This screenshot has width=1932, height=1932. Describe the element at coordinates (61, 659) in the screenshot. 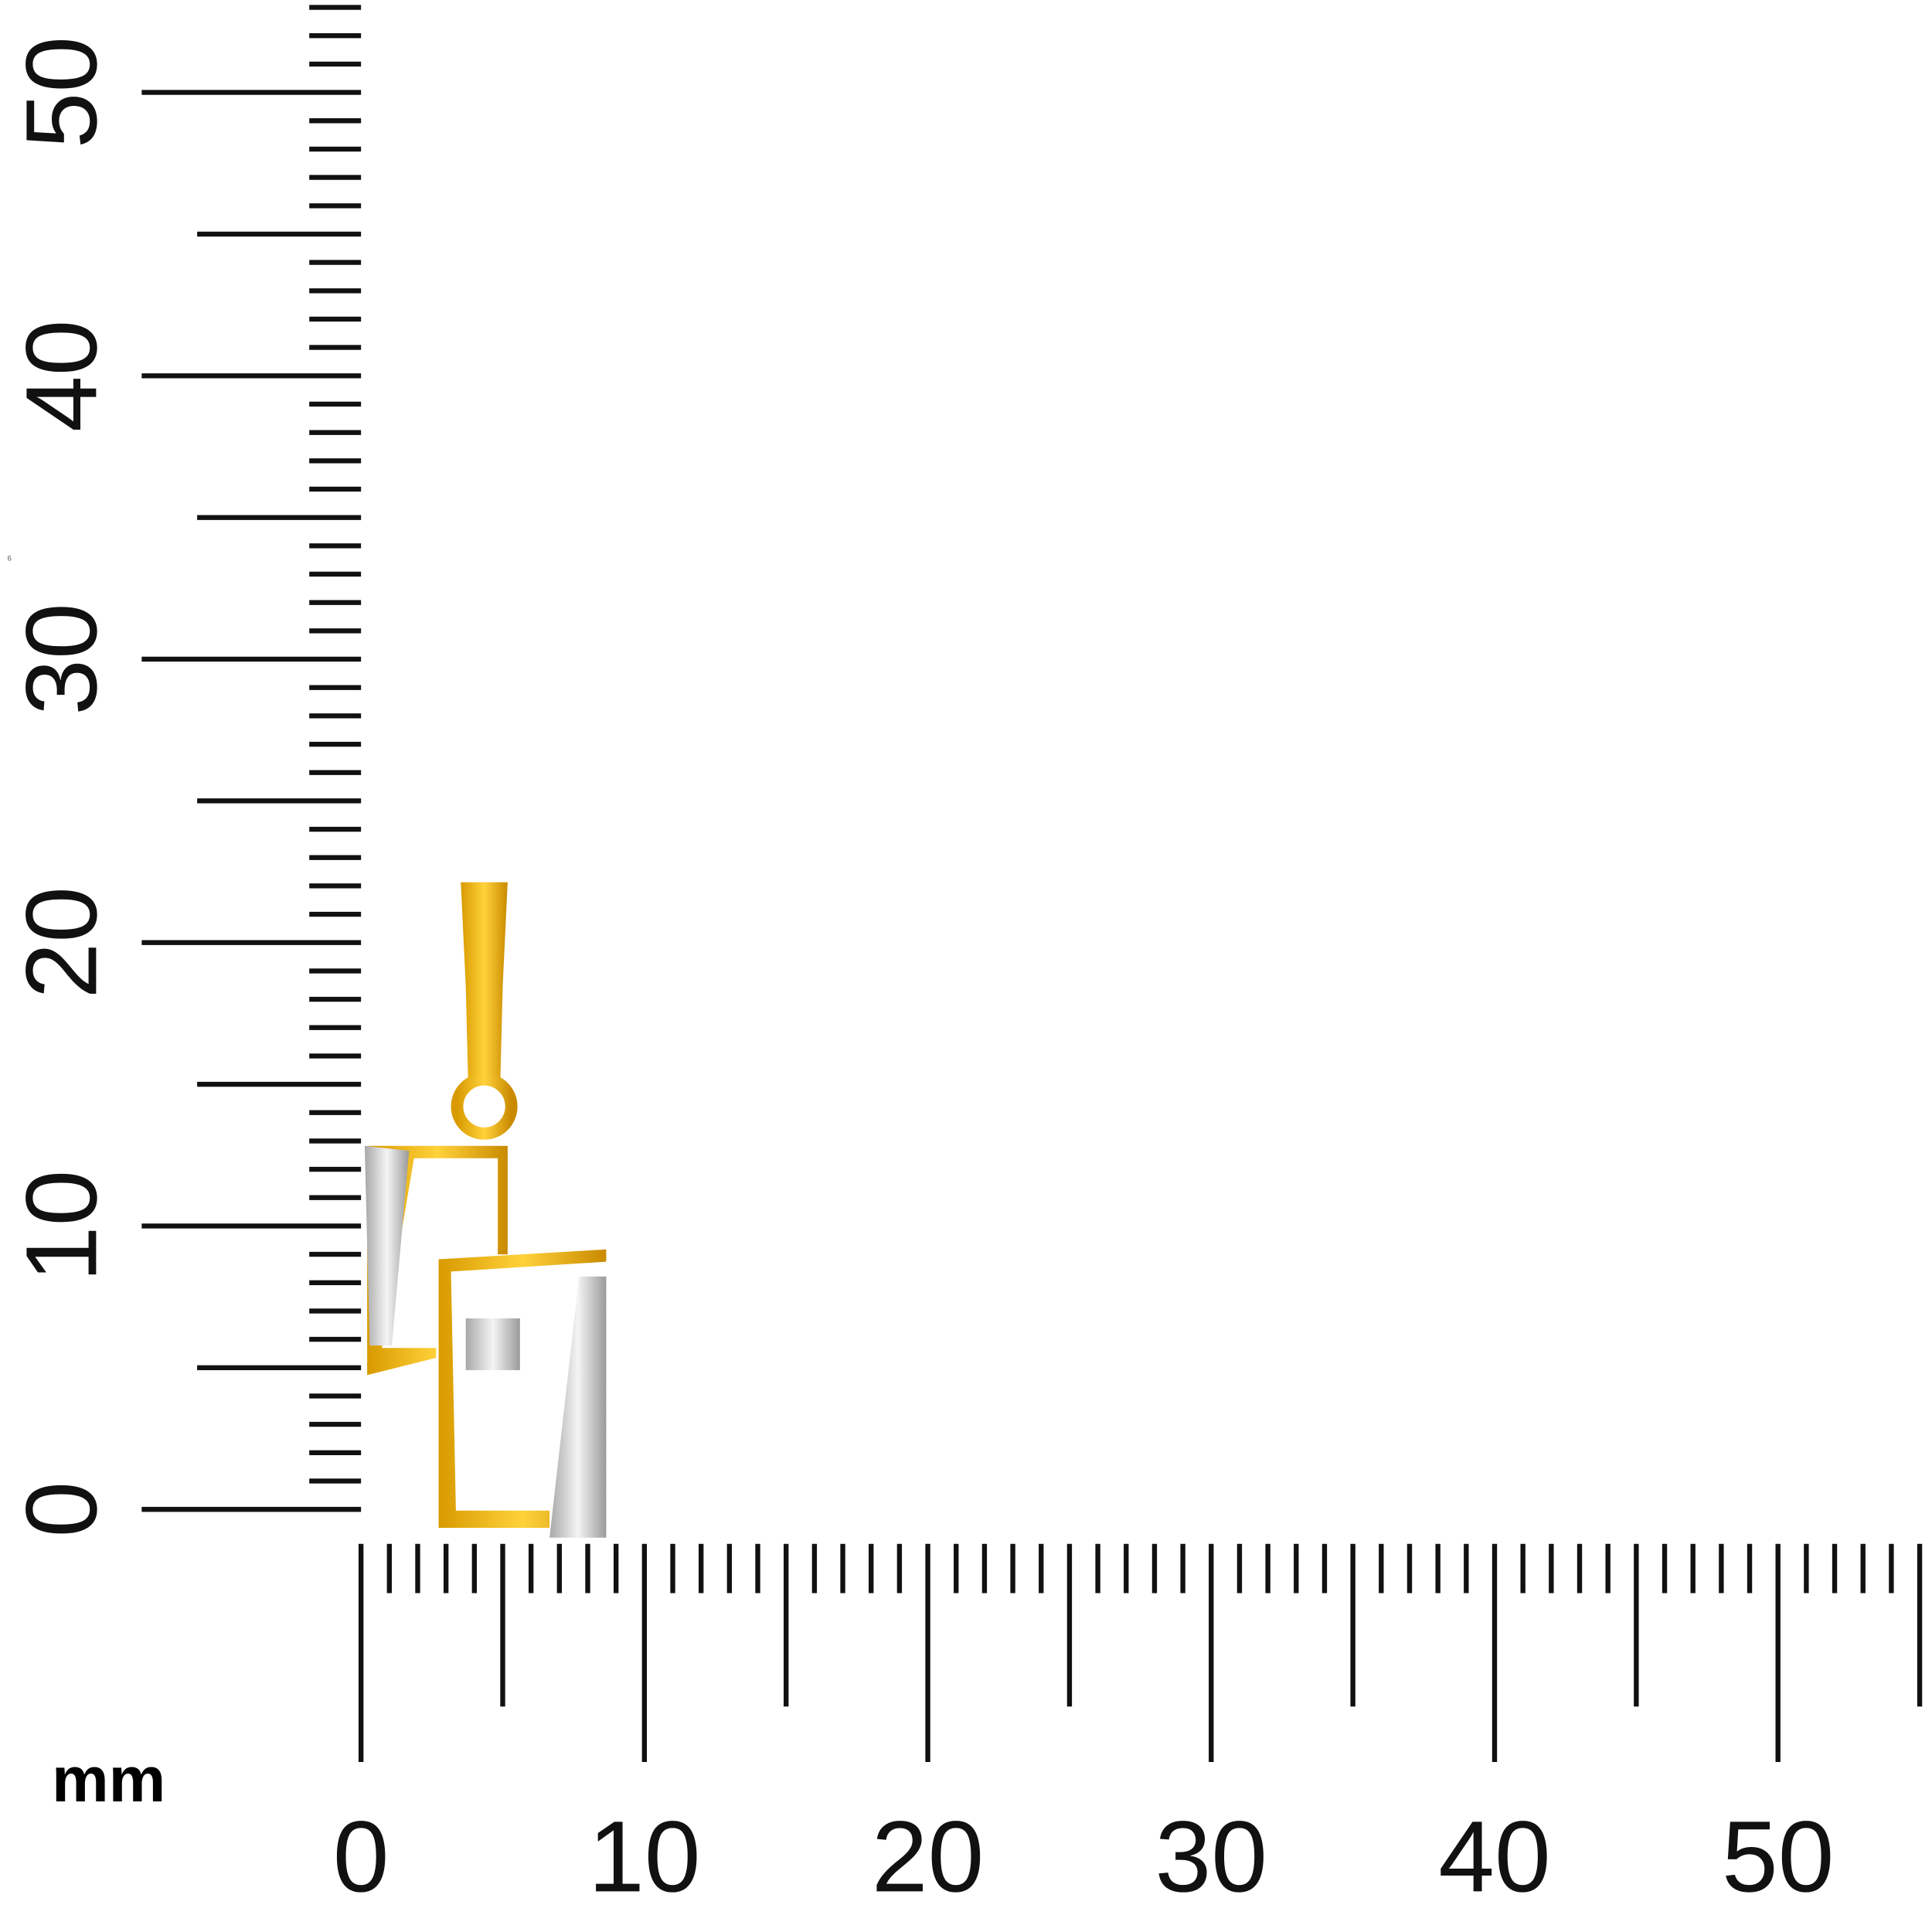

I see `y-ruler-label: 30` at that location.